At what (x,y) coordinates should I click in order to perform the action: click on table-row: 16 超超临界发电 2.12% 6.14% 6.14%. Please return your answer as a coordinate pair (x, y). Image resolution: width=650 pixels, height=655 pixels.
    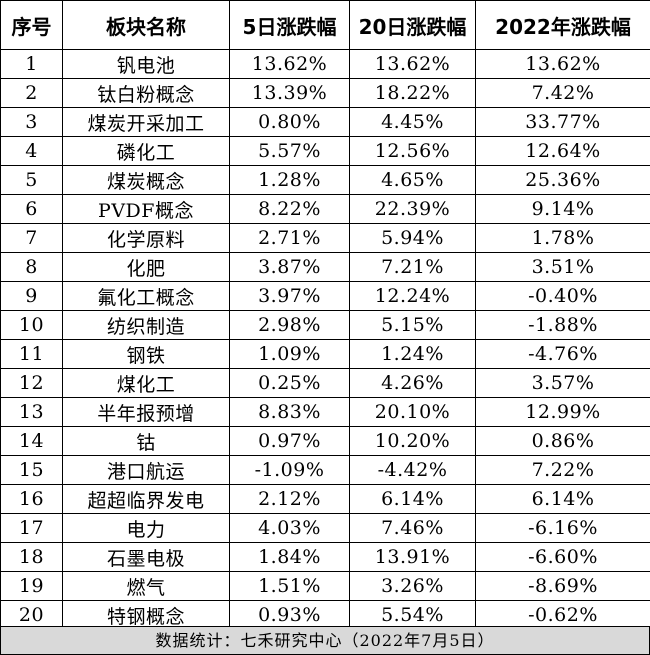
    Looking at the image, I should click on (325, 499).